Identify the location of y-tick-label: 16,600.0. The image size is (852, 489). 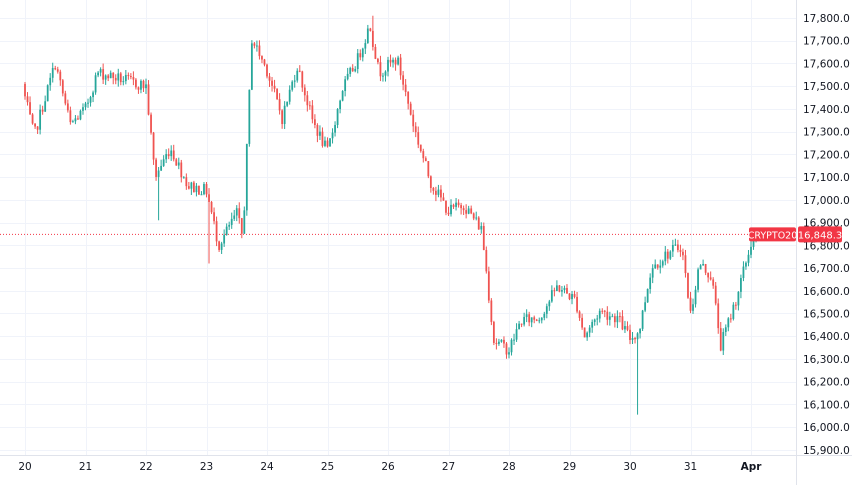
(826, 292).